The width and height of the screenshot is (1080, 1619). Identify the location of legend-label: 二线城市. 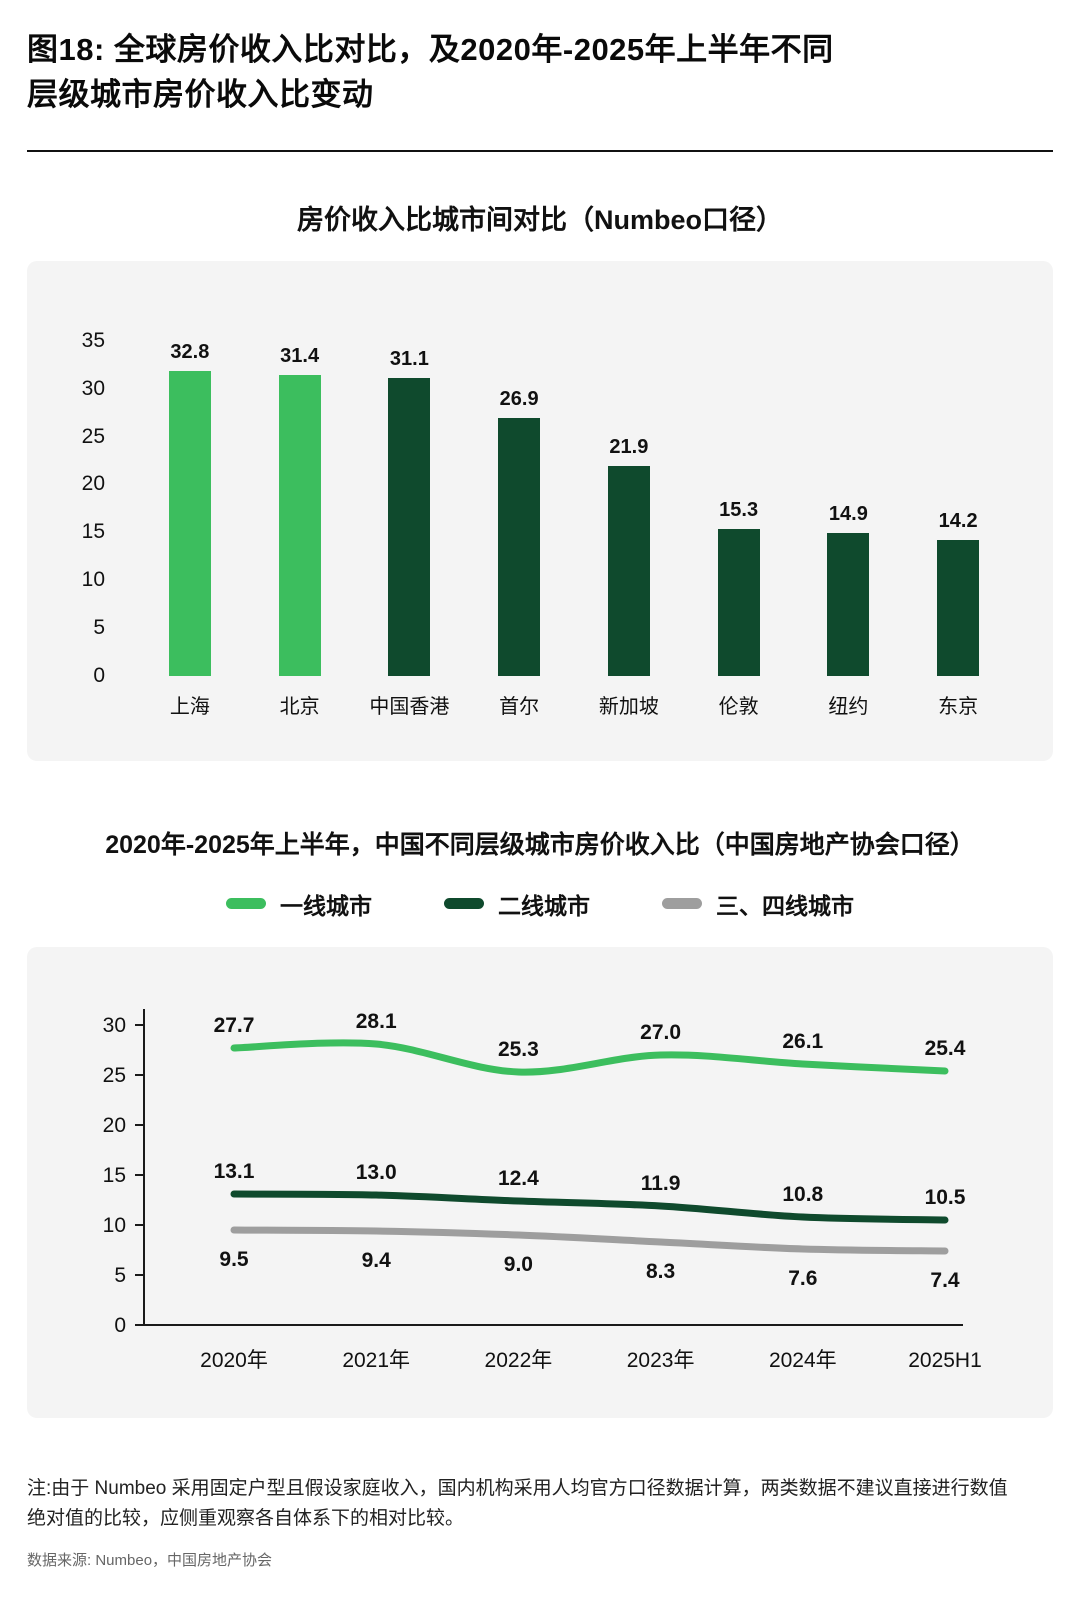
(544, 905).